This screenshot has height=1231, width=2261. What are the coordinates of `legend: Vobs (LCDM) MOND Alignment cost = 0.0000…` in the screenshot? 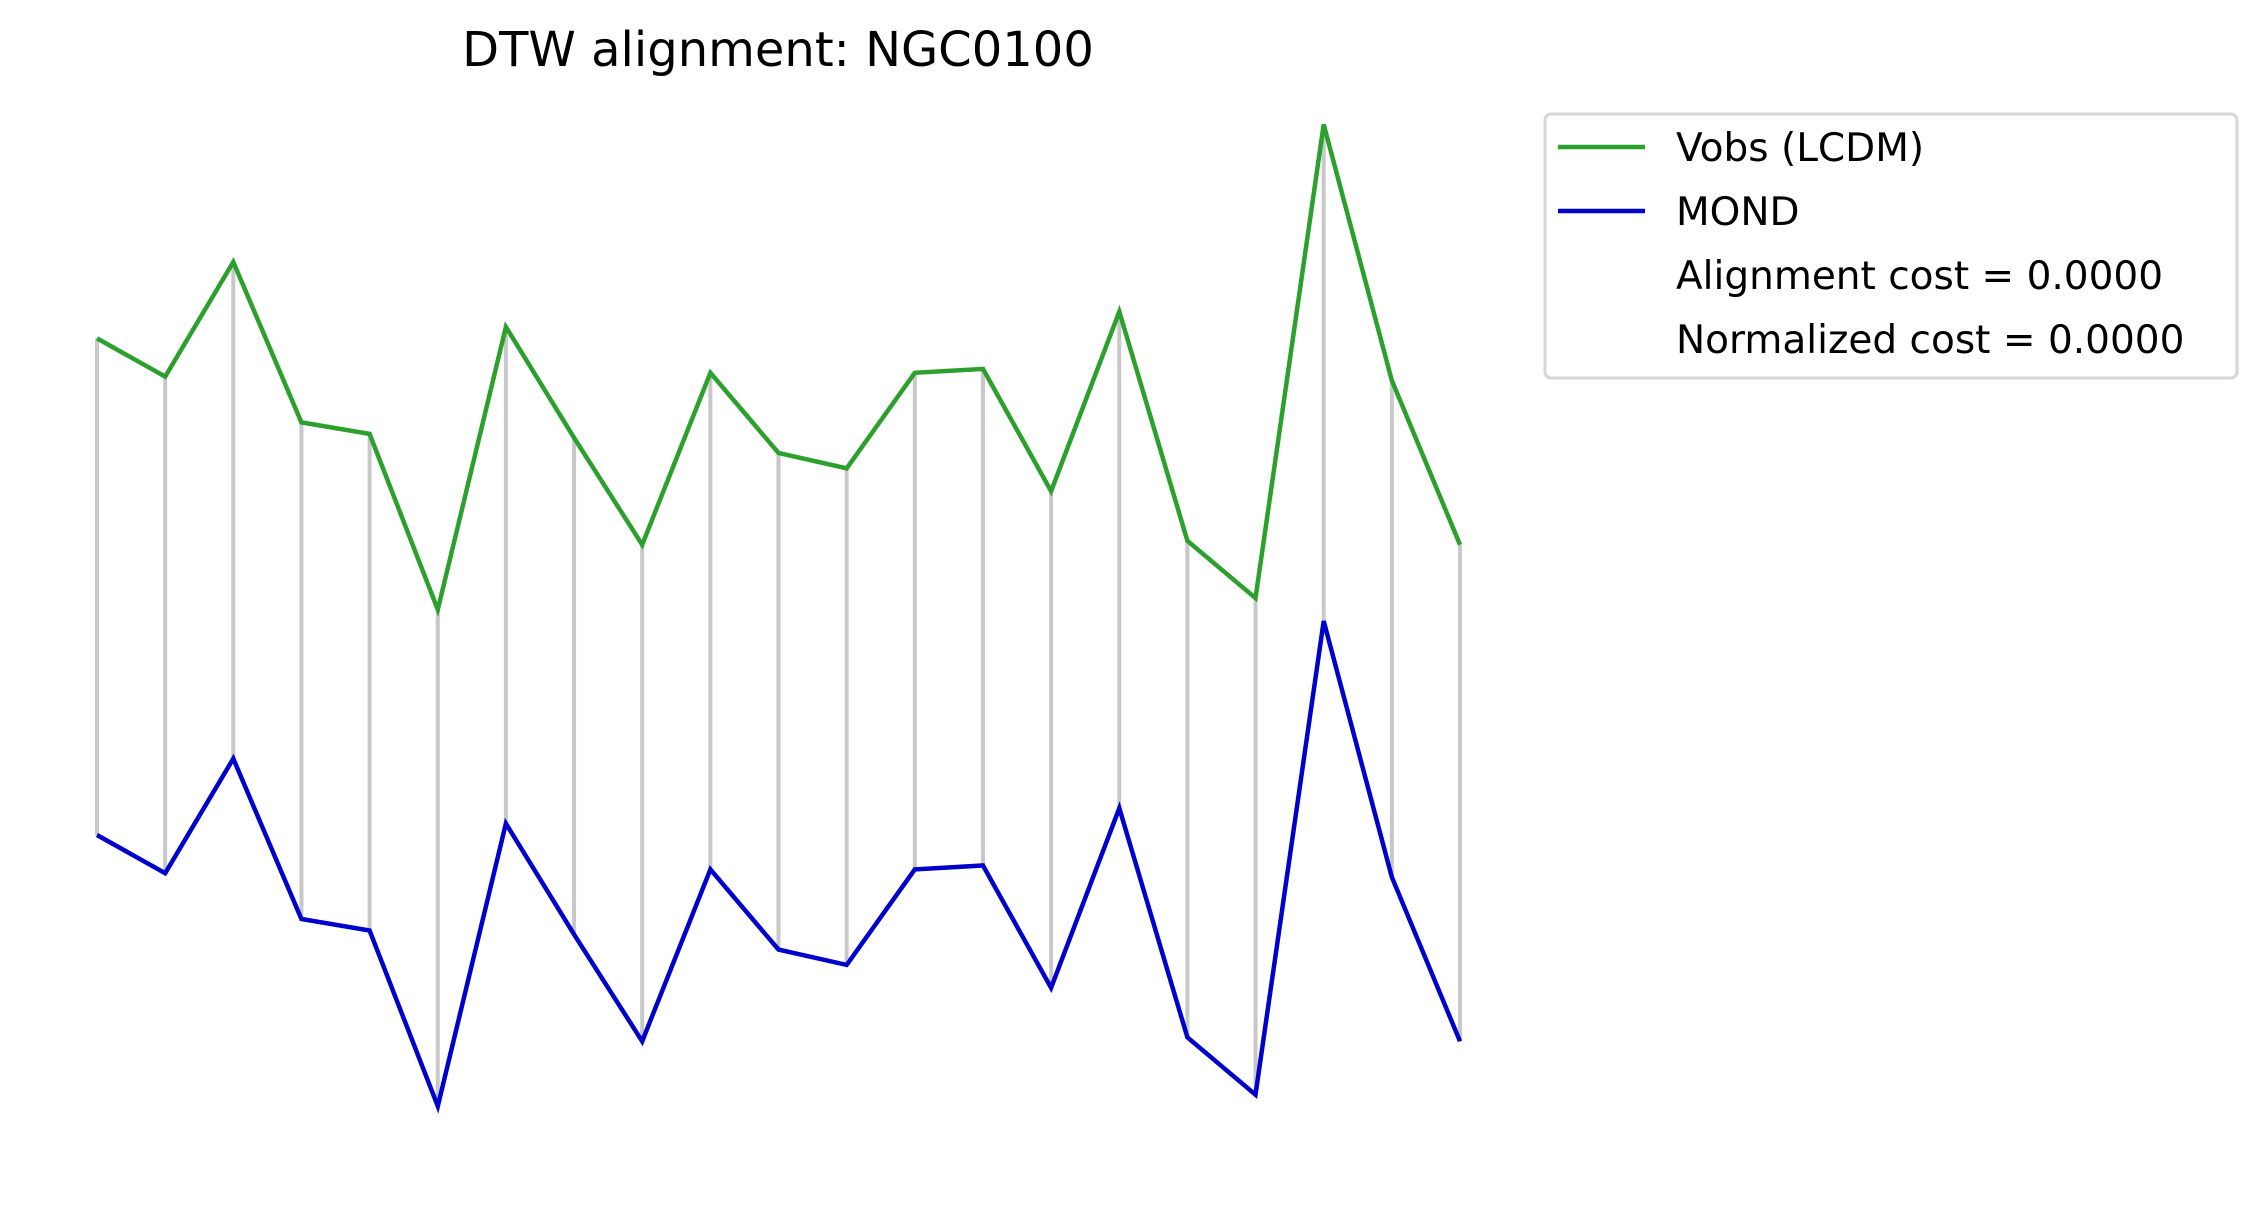 It's located at (1891, 246).